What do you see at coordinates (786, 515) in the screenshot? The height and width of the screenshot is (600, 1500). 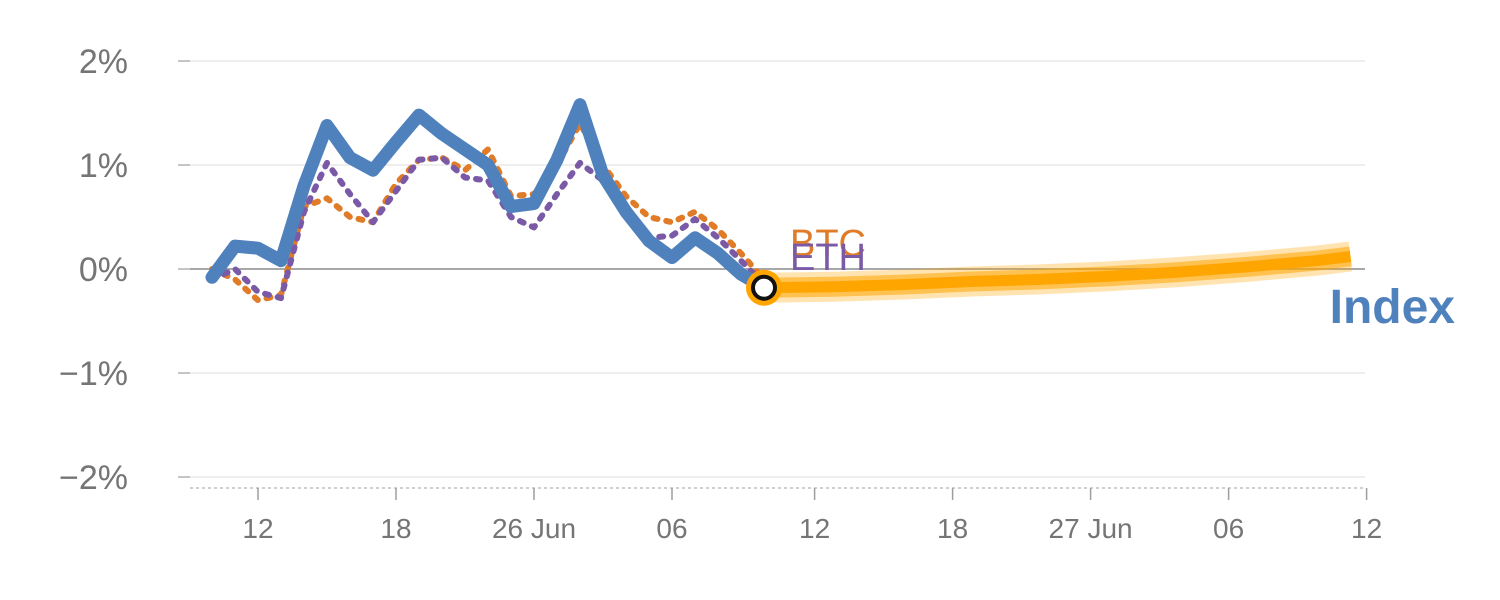 I see `x-axis: 12 18 26 Jun 06 12 18 27 Jun 06 12` at bounding box center [786, 515].